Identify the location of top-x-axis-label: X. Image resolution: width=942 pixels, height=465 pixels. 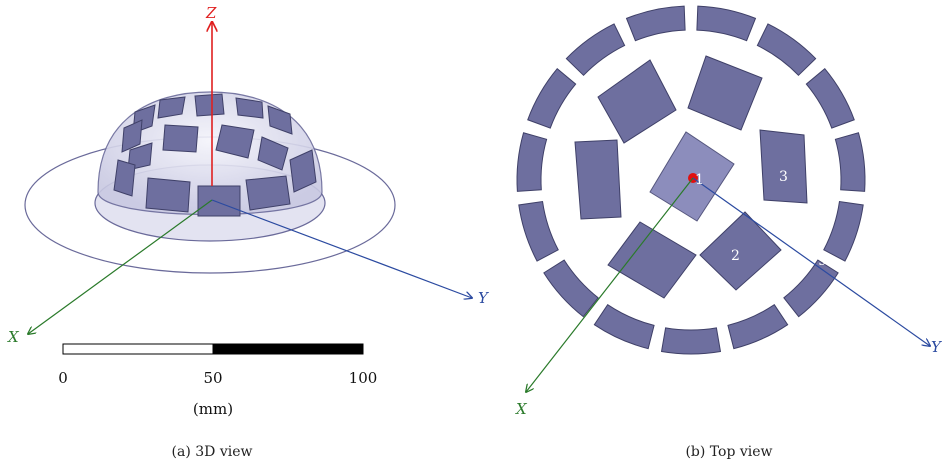
(521, 409).